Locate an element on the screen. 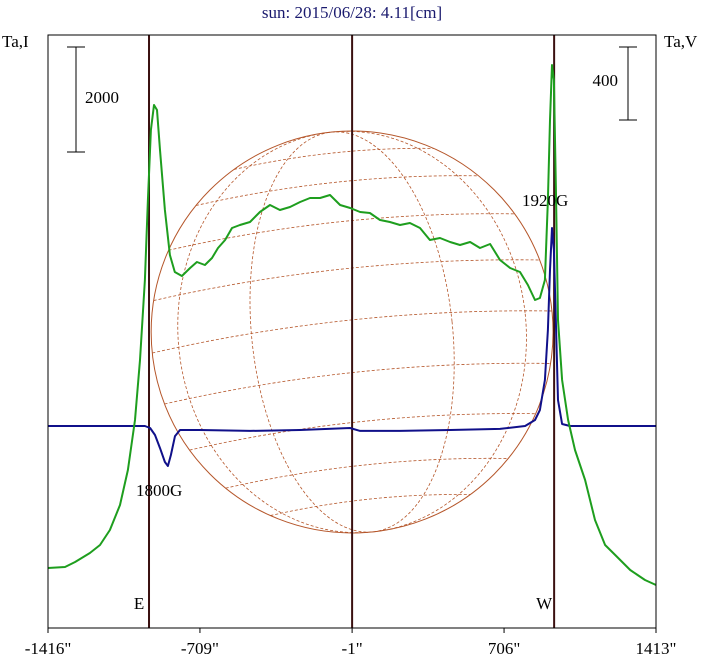  x-tick-label: -1416" is located at coordinates (48, 648).